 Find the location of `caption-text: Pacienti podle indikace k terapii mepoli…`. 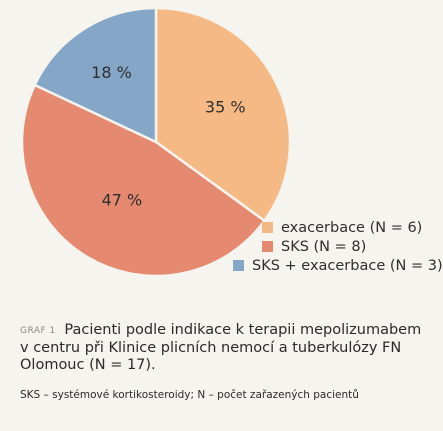

caption-text: Pacienti podle indikace k terapii mepoli… is located at coordinates (221, 347).